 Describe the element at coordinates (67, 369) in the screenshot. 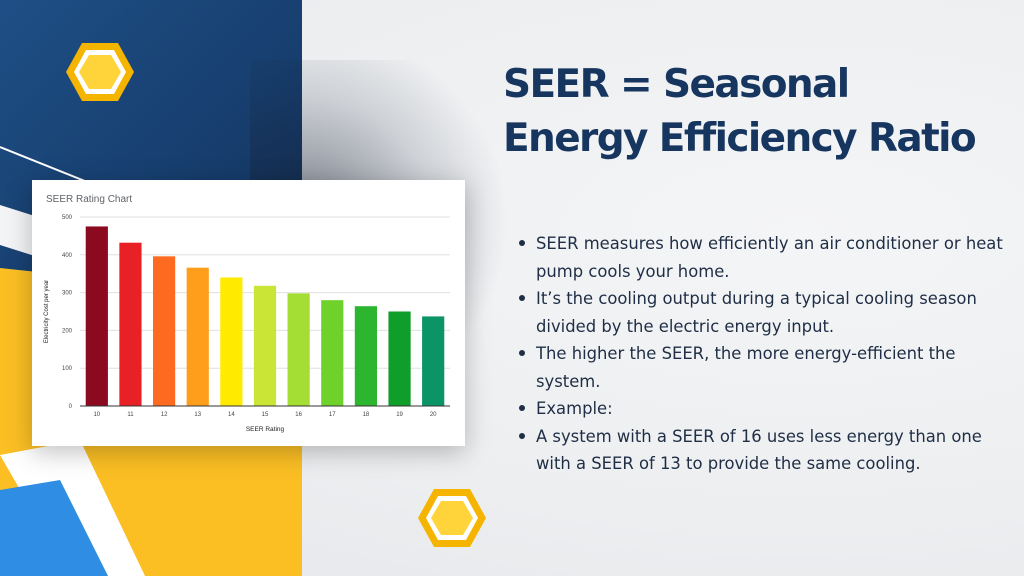

I see `y-tick-label: 100` at that location.